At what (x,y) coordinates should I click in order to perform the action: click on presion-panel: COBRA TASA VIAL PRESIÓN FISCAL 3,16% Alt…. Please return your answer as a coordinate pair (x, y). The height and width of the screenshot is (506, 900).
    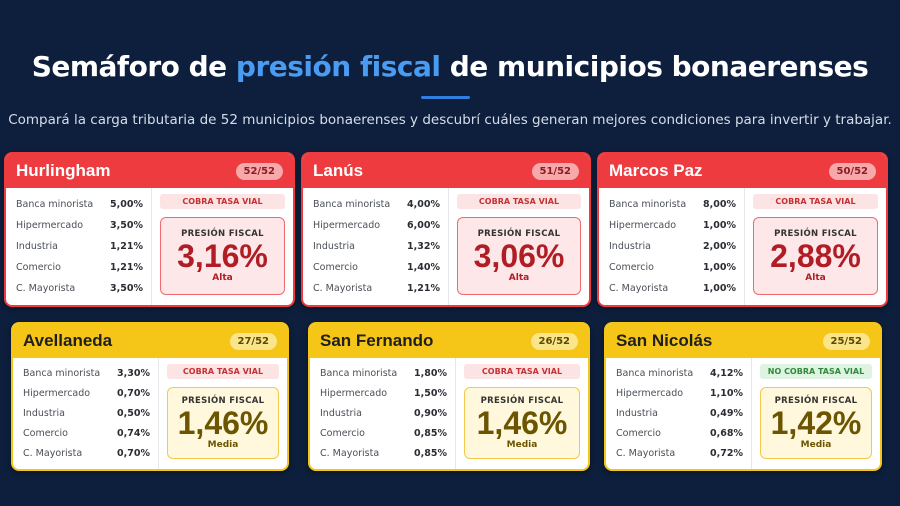
    Looking at the image, I should click on (222, 246).